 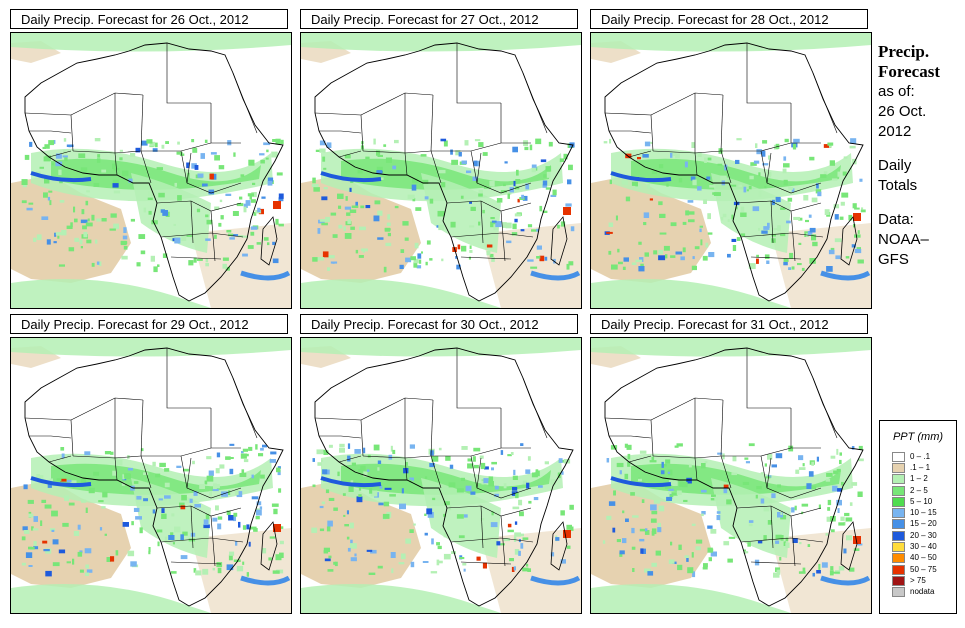 What do you see at coordinates (918, 580) in the screenshot?
I see `legend-item: > 75` at bounding box center [918, 580].